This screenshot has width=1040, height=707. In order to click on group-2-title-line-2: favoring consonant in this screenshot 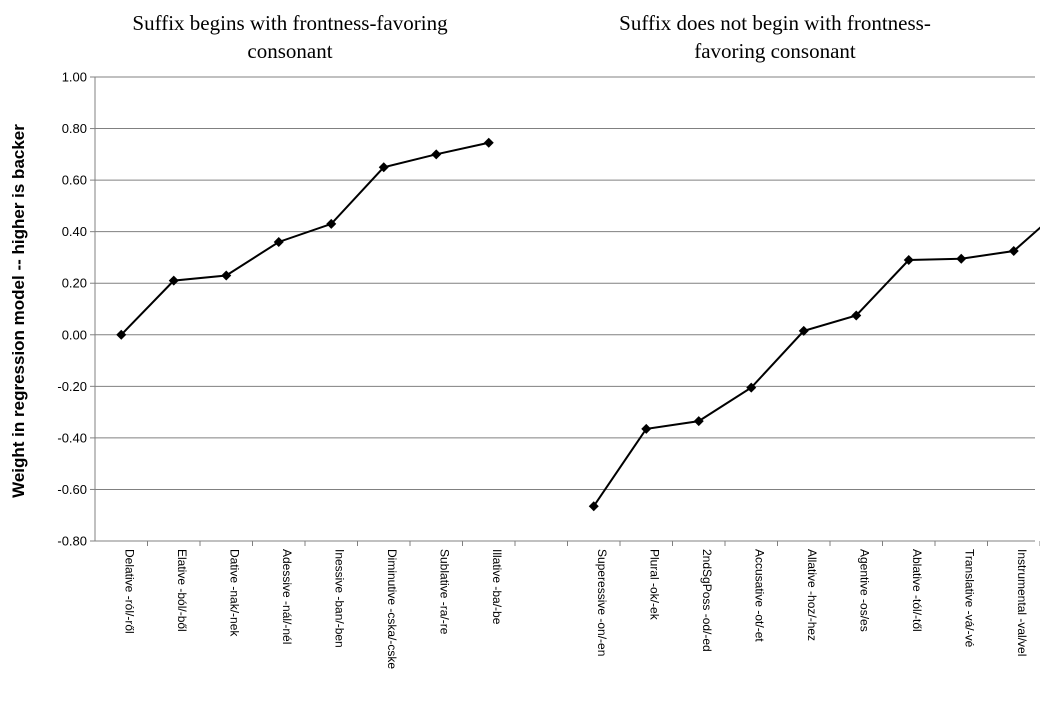, I will do `click(775, 51)`.